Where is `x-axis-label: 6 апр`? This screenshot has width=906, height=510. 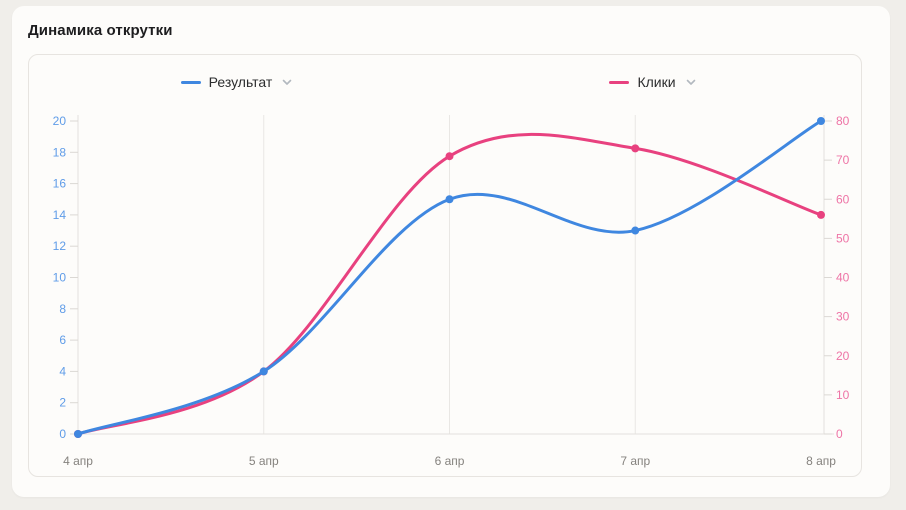 x-axis-label: 6 апр is located at coordinates (450, 461).